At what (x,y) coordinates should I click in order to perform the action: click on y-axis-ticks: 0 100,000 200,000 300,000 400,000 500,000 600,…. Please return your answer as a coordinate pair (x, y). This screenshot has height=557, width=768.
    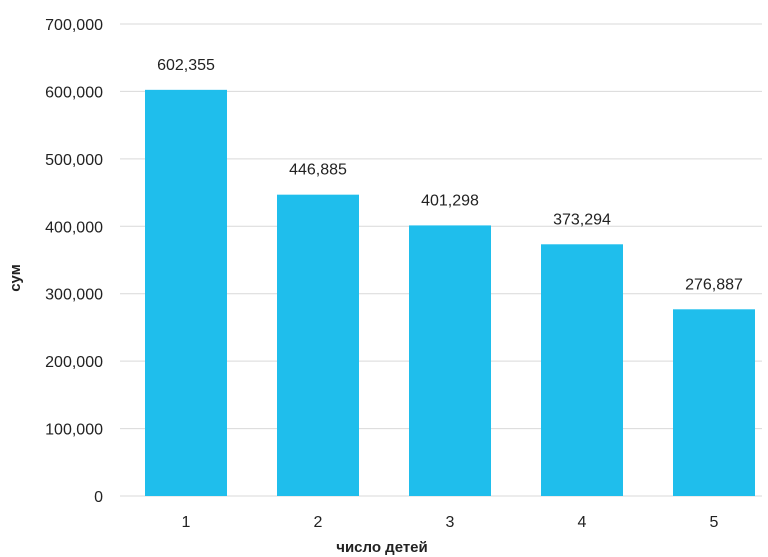
    Looking at the image, I should click on (74, 261).